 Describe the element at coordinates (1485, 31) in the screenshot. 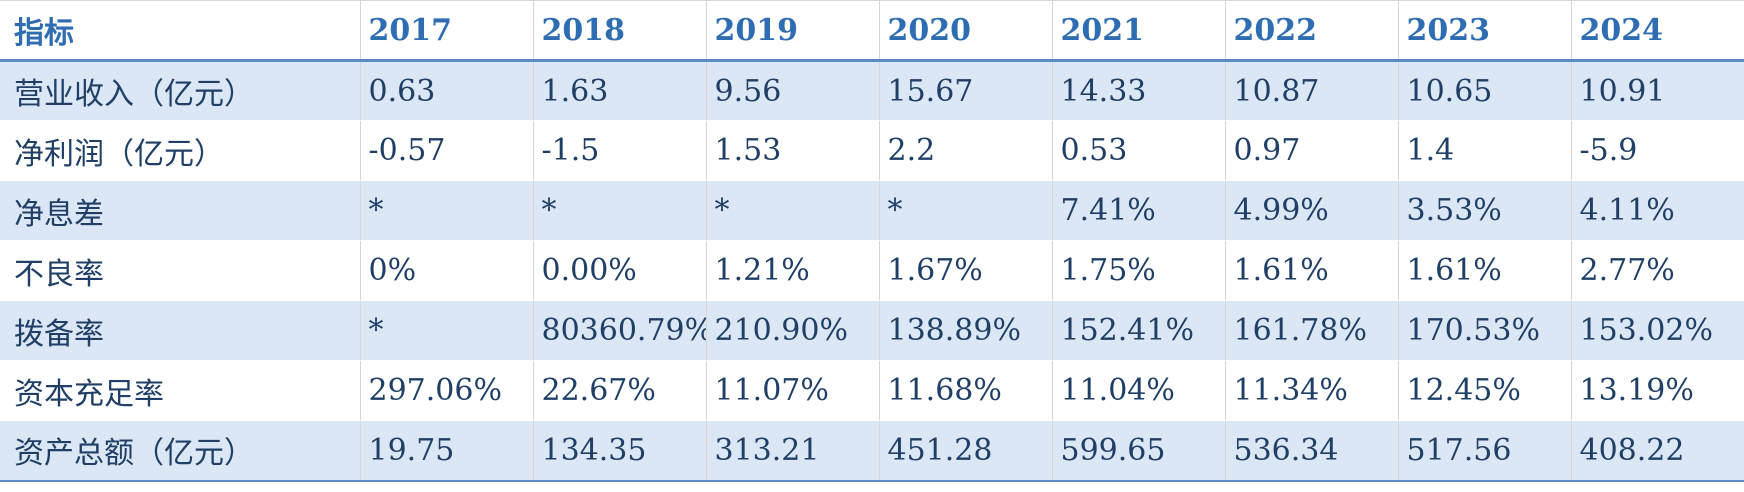

I see `header-year-cell: 2023` at that location.